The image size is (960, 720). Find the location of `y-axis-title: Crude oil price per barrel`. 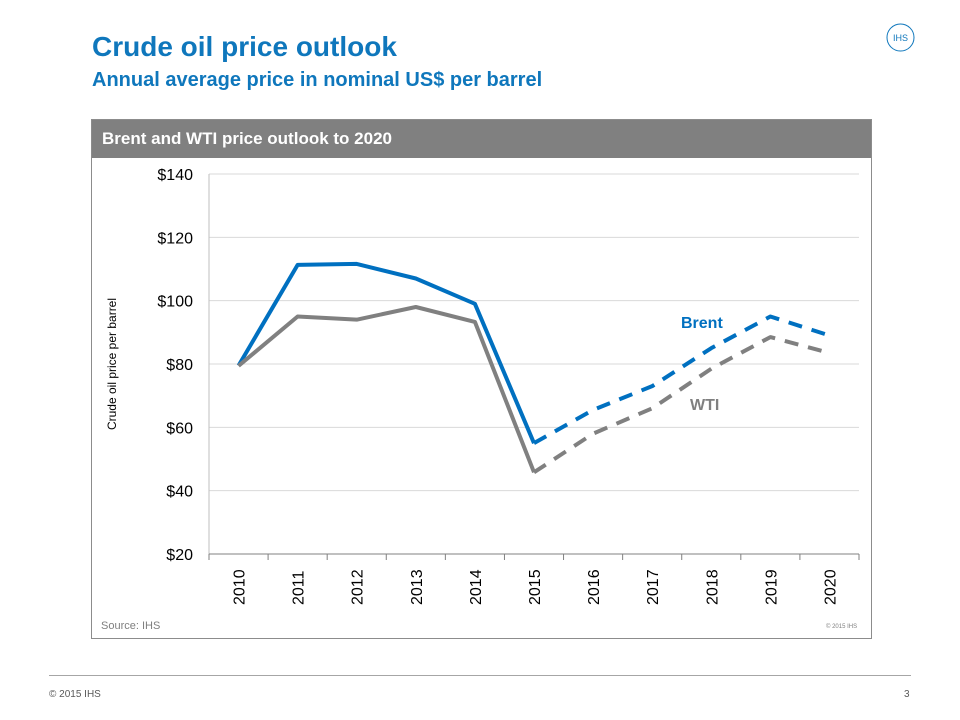

y-axis-title: Crude oil price per barrel is located at coordinates (112, 364).